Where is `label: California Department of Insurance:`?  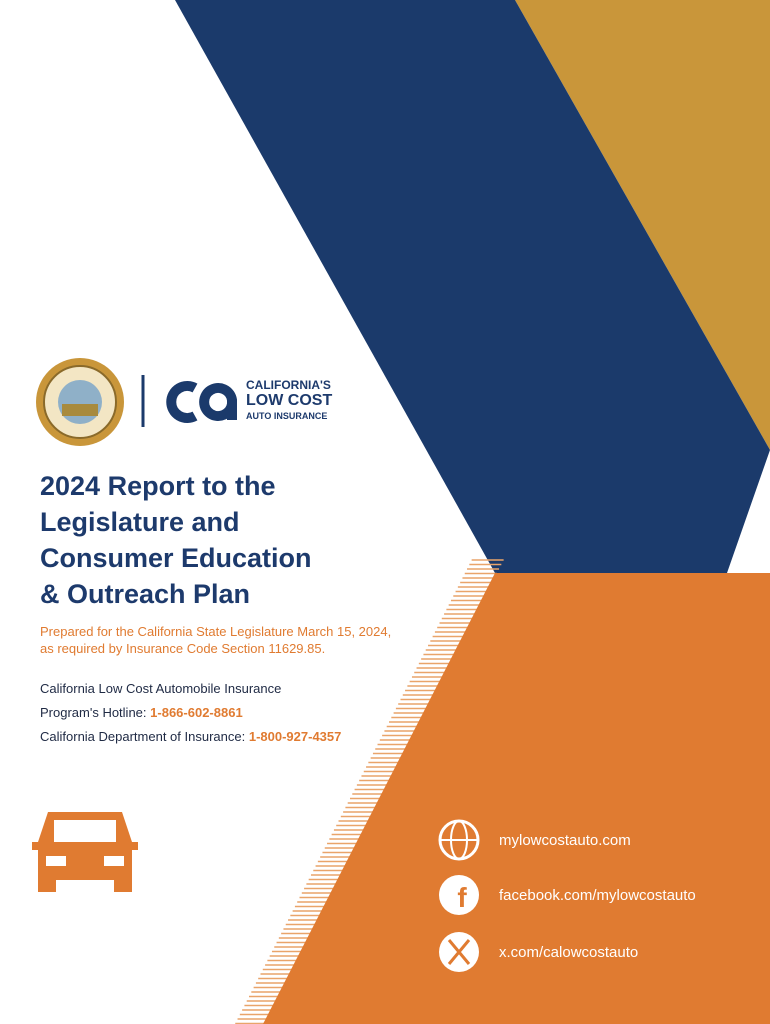 label: California Department of Insurance: is located at coordinates (143, 736).